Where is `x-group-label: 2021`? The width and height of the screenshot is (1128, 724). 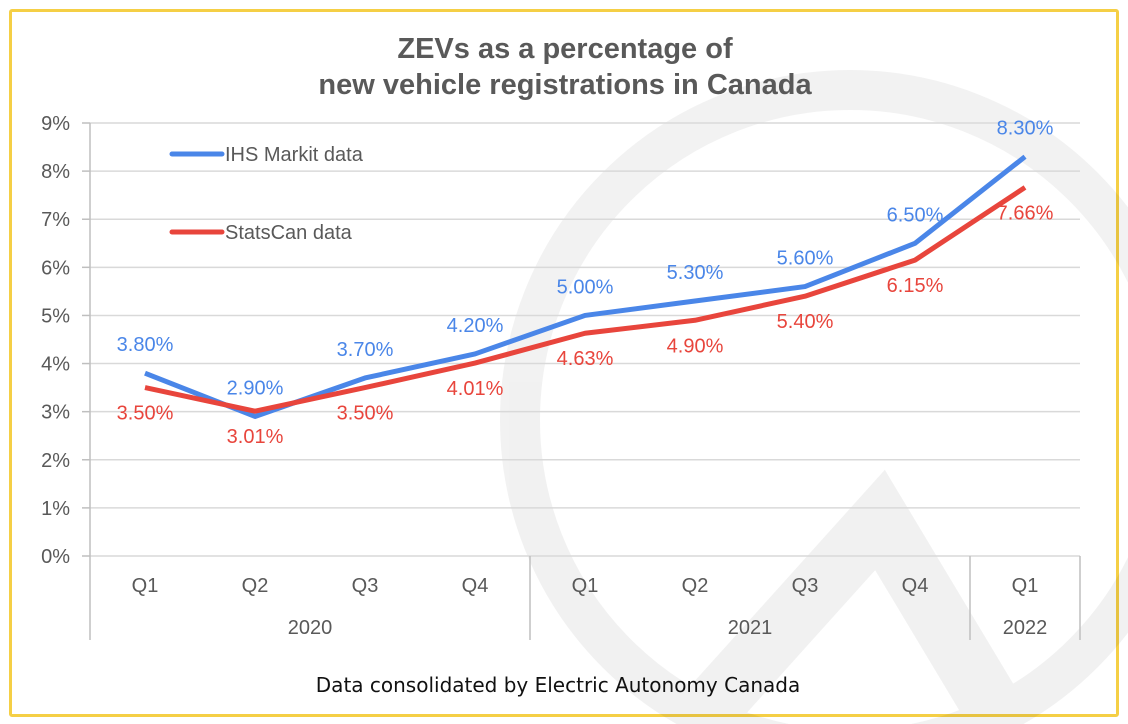
x-group-label: 2021 is located at coordinates (750, 628).